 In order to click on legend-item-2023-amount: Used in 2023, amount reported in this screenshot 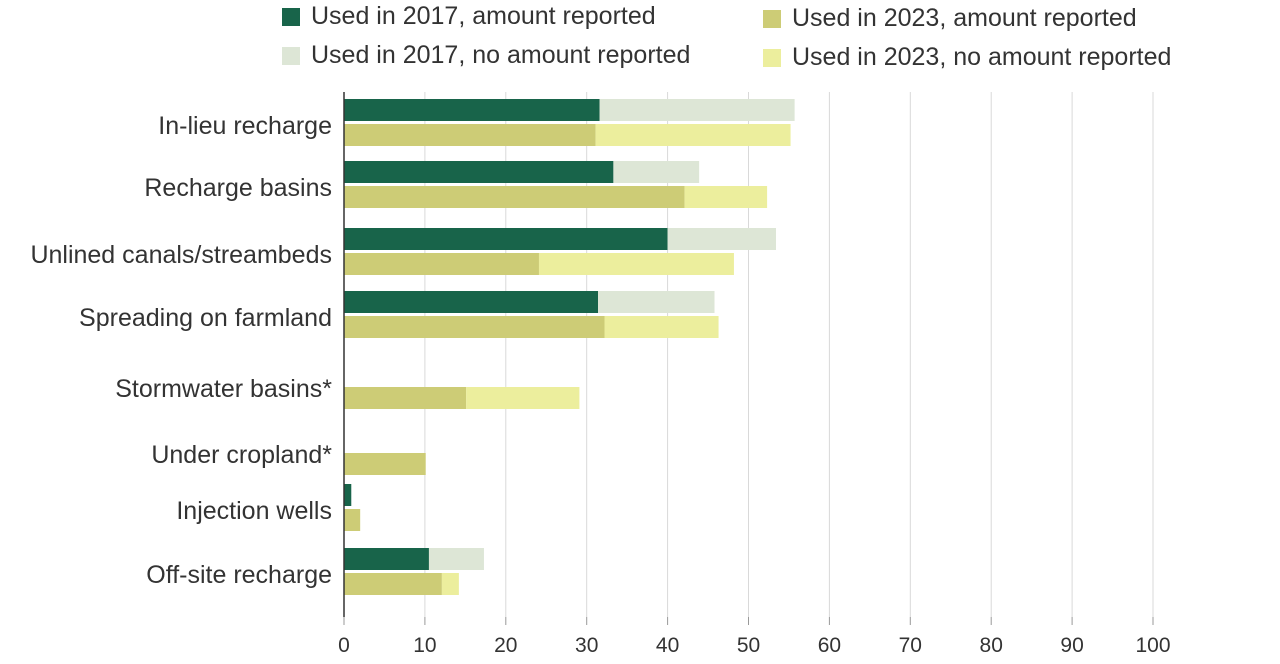, I will do `click(950, 18)`.